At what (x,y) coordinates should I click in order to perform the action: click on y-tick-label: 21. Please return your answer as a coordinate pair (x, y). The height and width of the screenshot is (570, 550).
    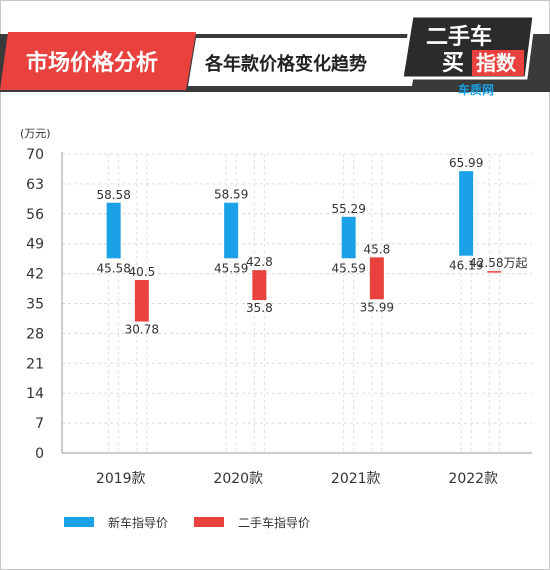
    Looking at the image, I should click on (35, 364).